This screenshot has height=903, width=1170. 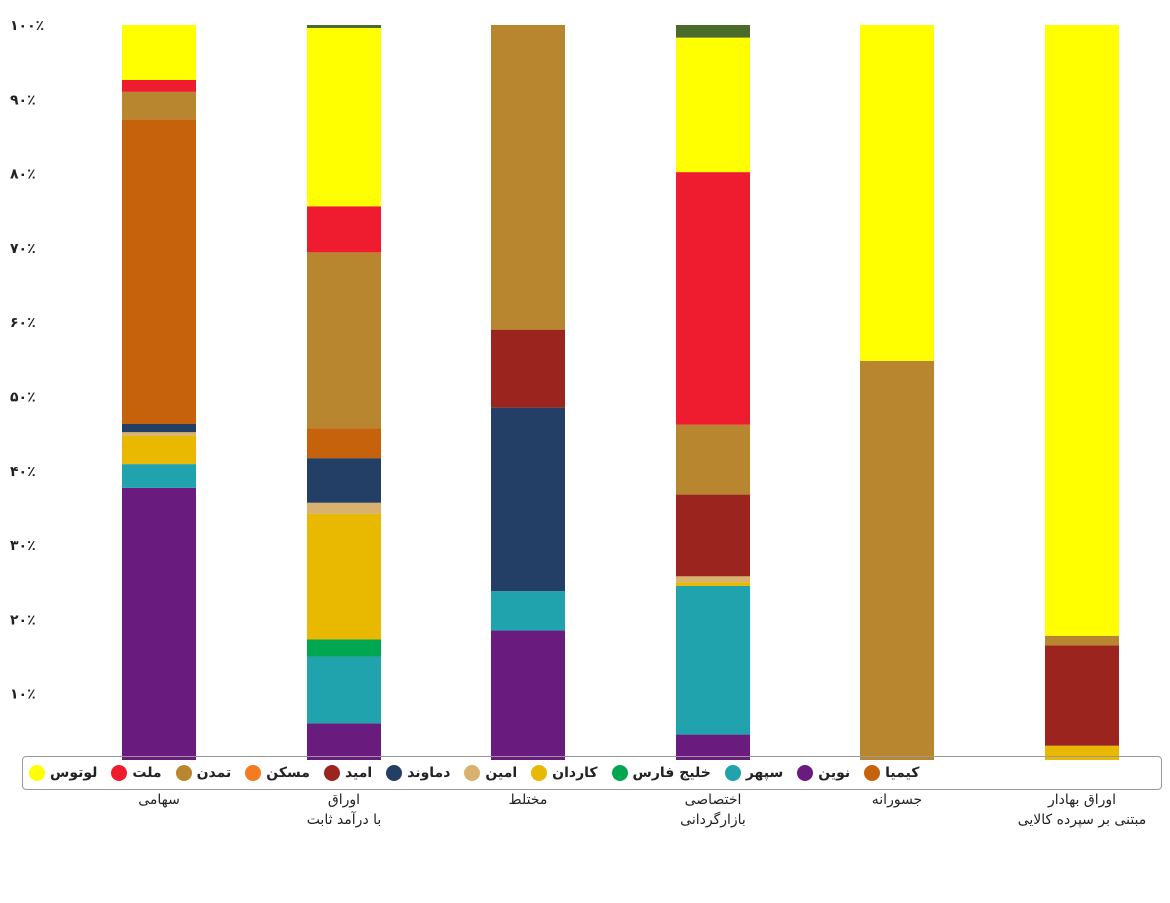 What do you see at coordinates (897, 800) in the screenshot?
I see `x-category-label: جسورانه` at bounding box center [897, 800].